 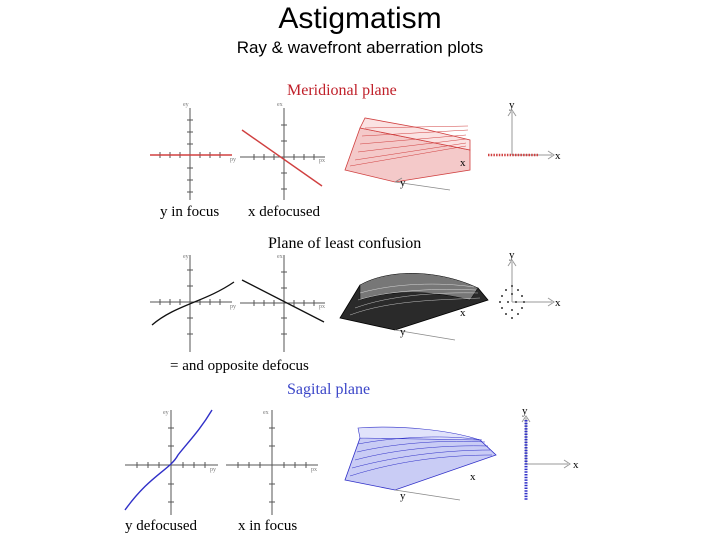 What do you see at coordinates (314, 470) in the screenshot?
I see `label-px-3: px` at bounding box center [314, 470].